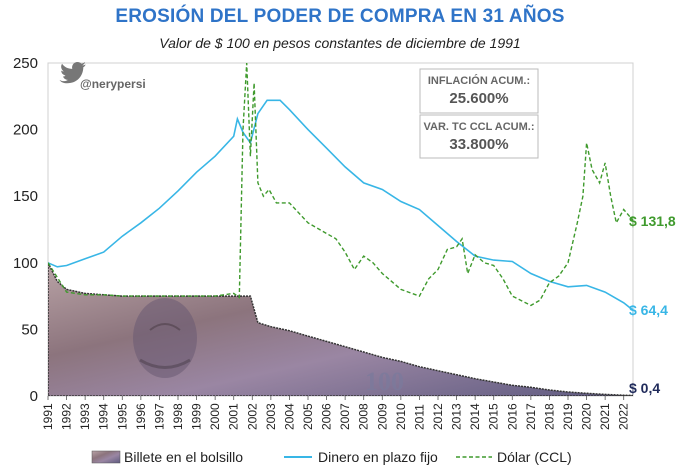  I want to click on legend-dolar-label: Dólar (CCL), so click(534, 457).